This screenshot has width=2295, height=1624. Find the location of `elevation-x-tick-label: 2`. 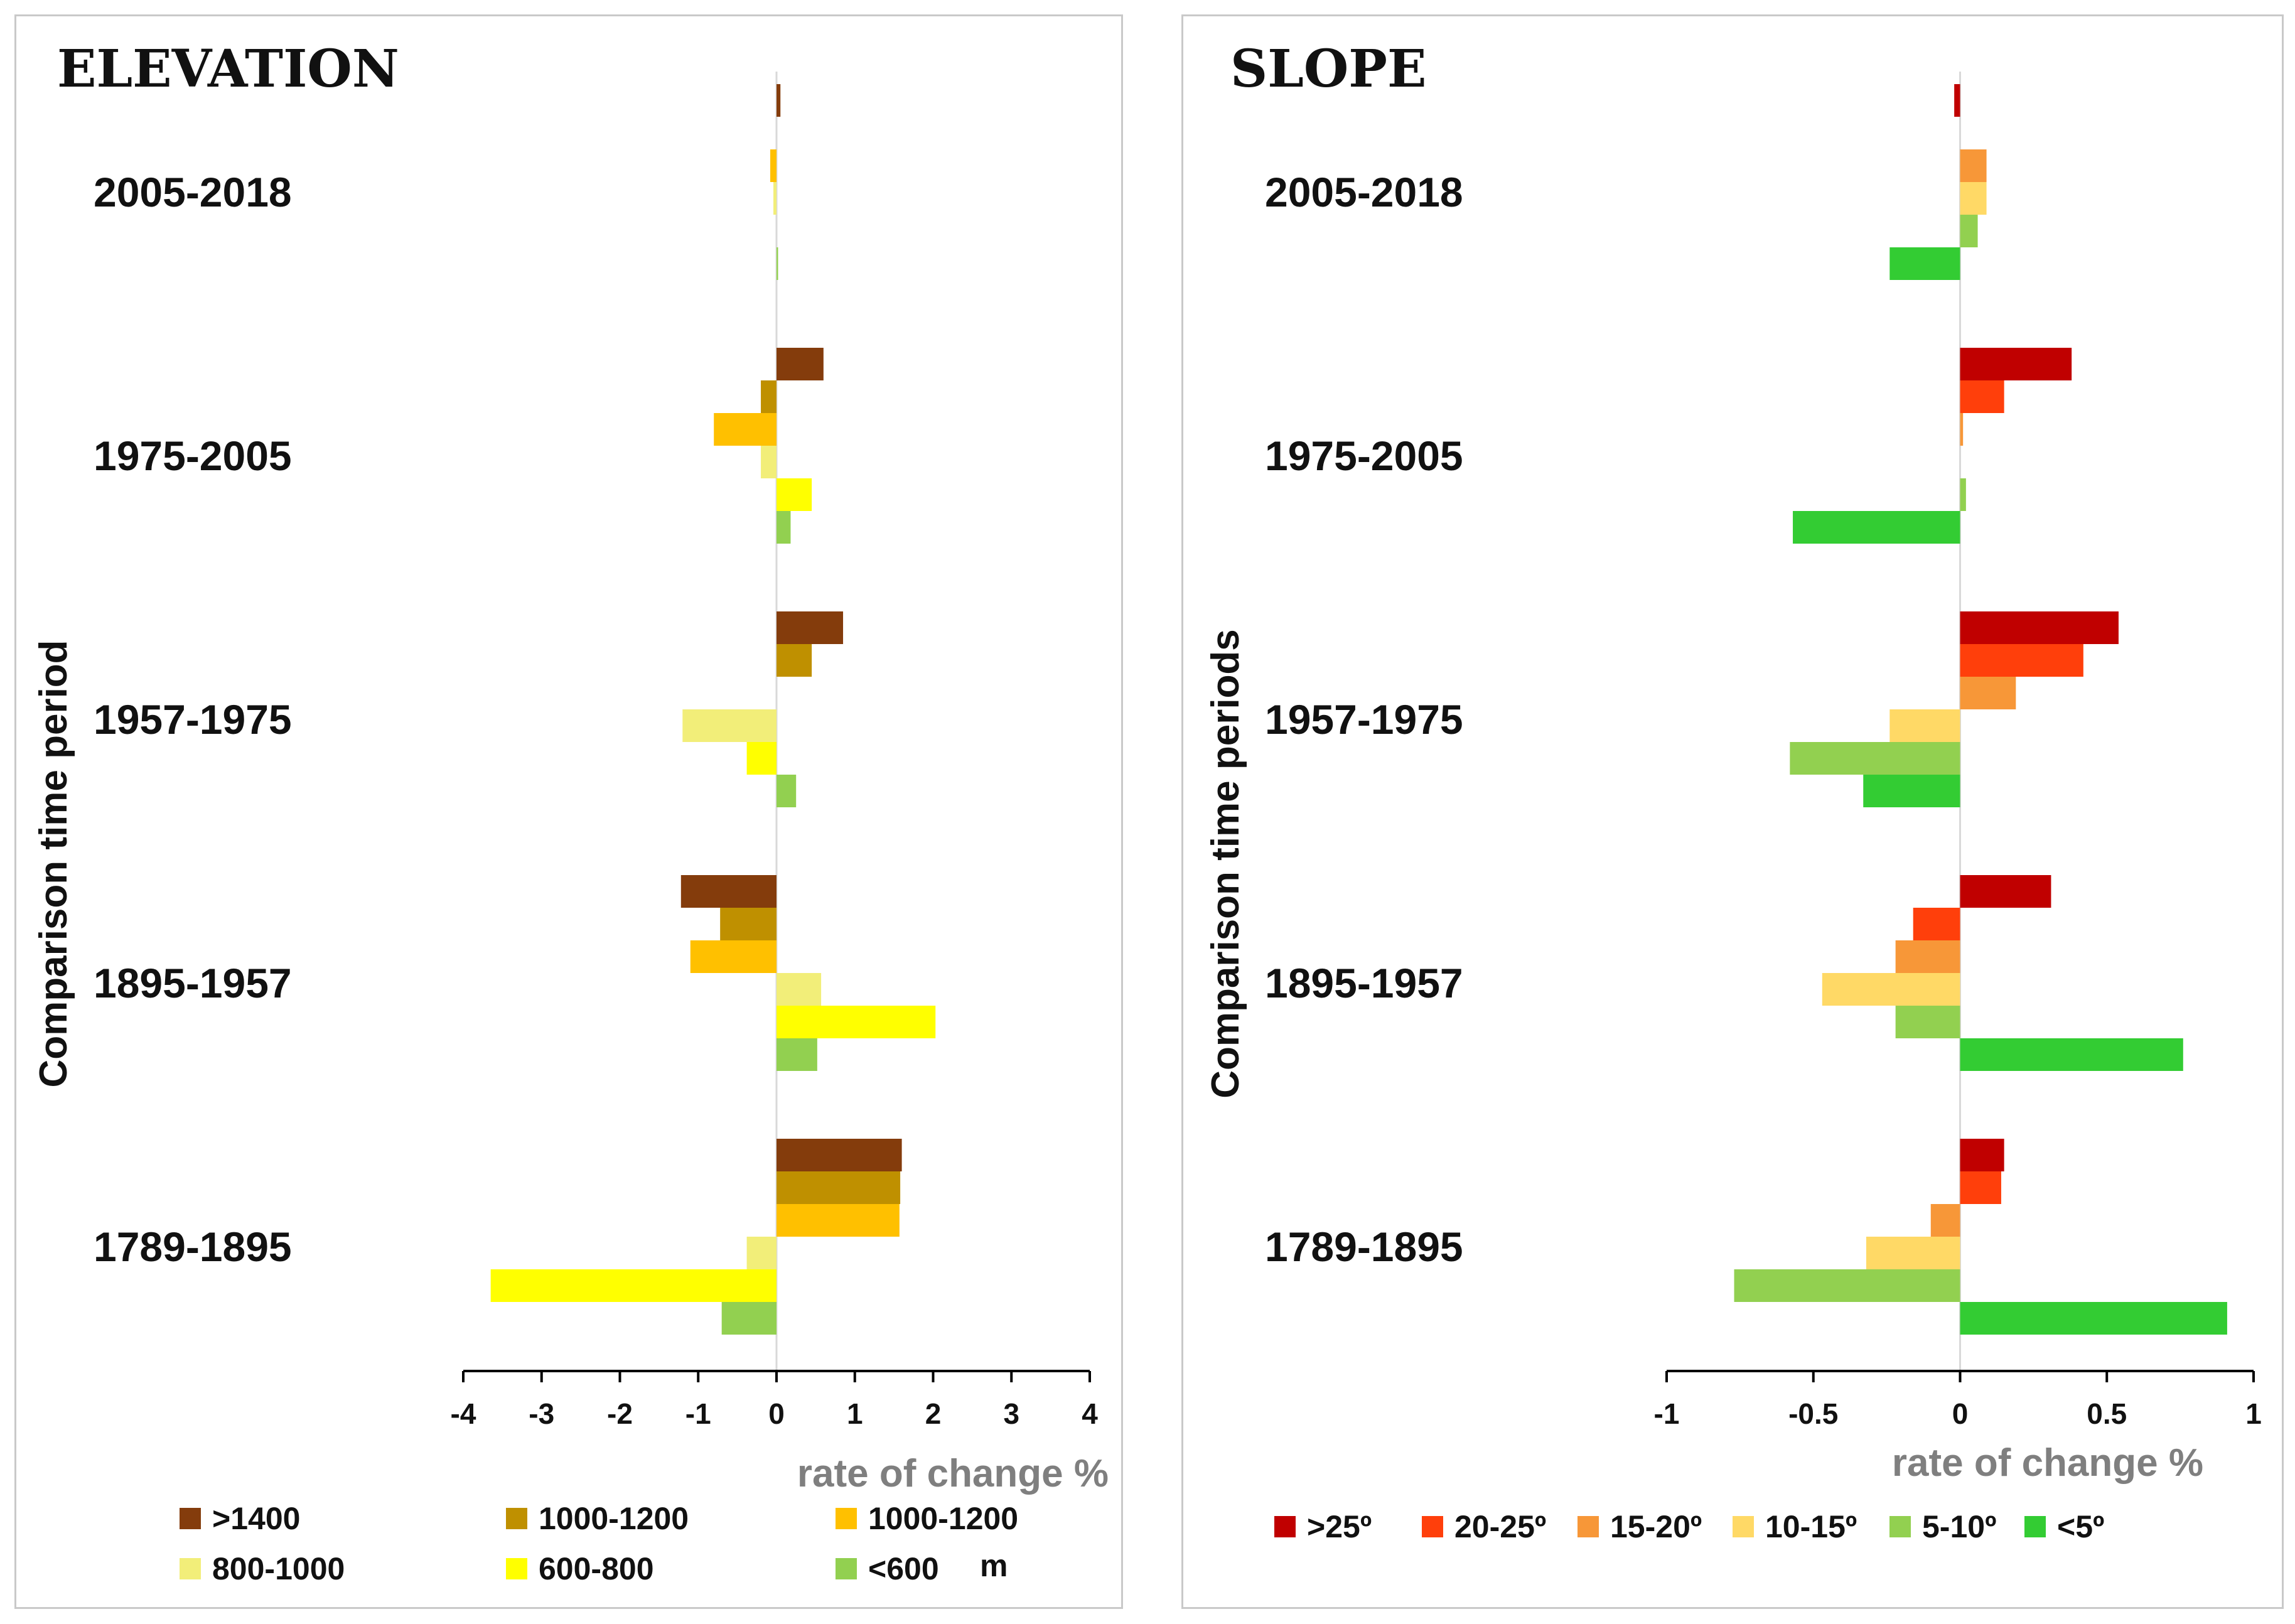

elevation-x-tick-label: 2 is located at coordinates (933, 1413).